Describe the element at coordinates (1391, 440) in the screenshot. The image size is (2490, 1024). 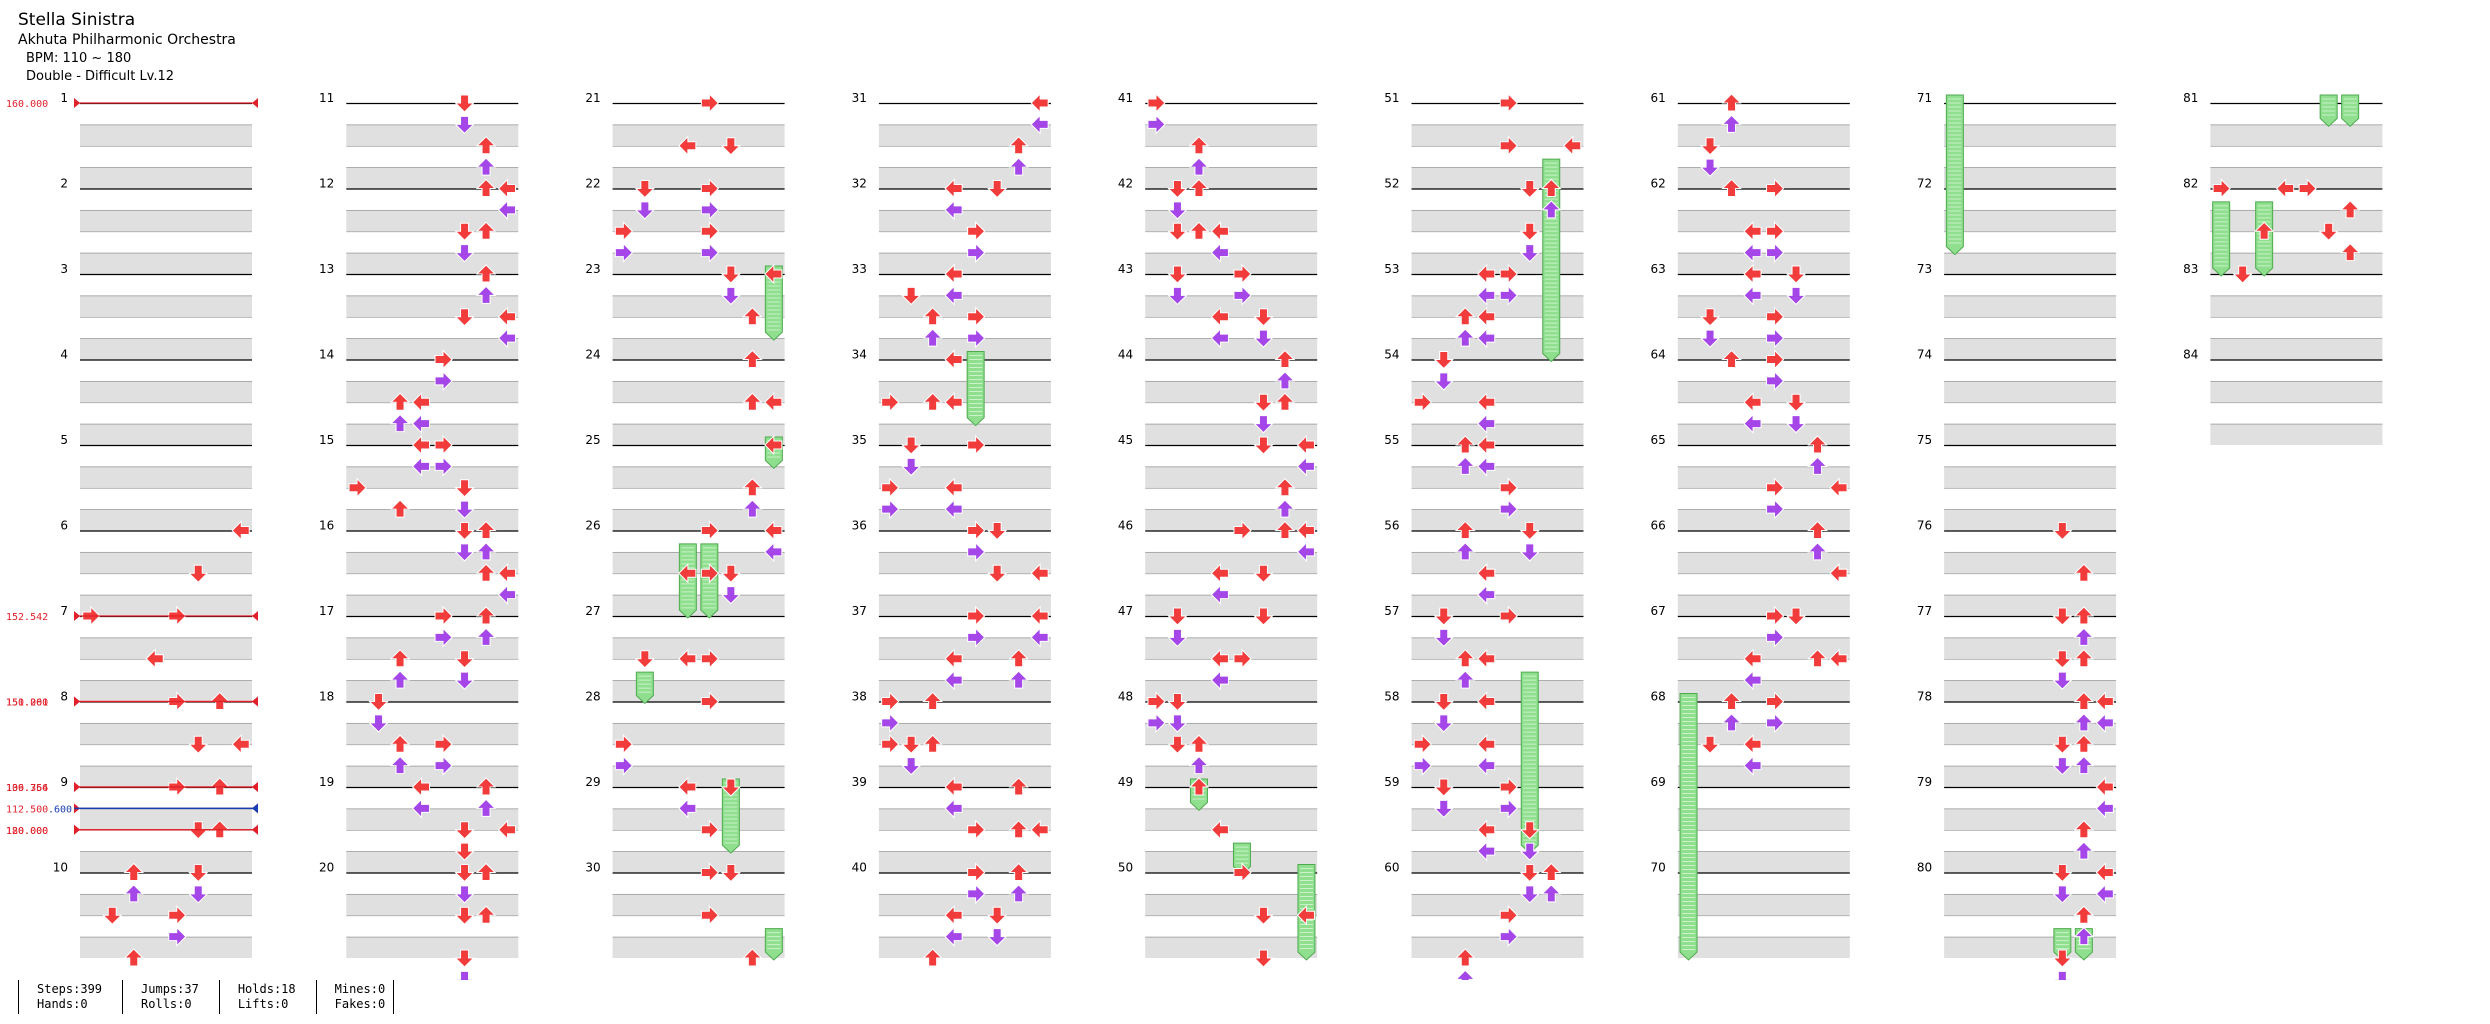
I see `measure-number: 55` at that location.